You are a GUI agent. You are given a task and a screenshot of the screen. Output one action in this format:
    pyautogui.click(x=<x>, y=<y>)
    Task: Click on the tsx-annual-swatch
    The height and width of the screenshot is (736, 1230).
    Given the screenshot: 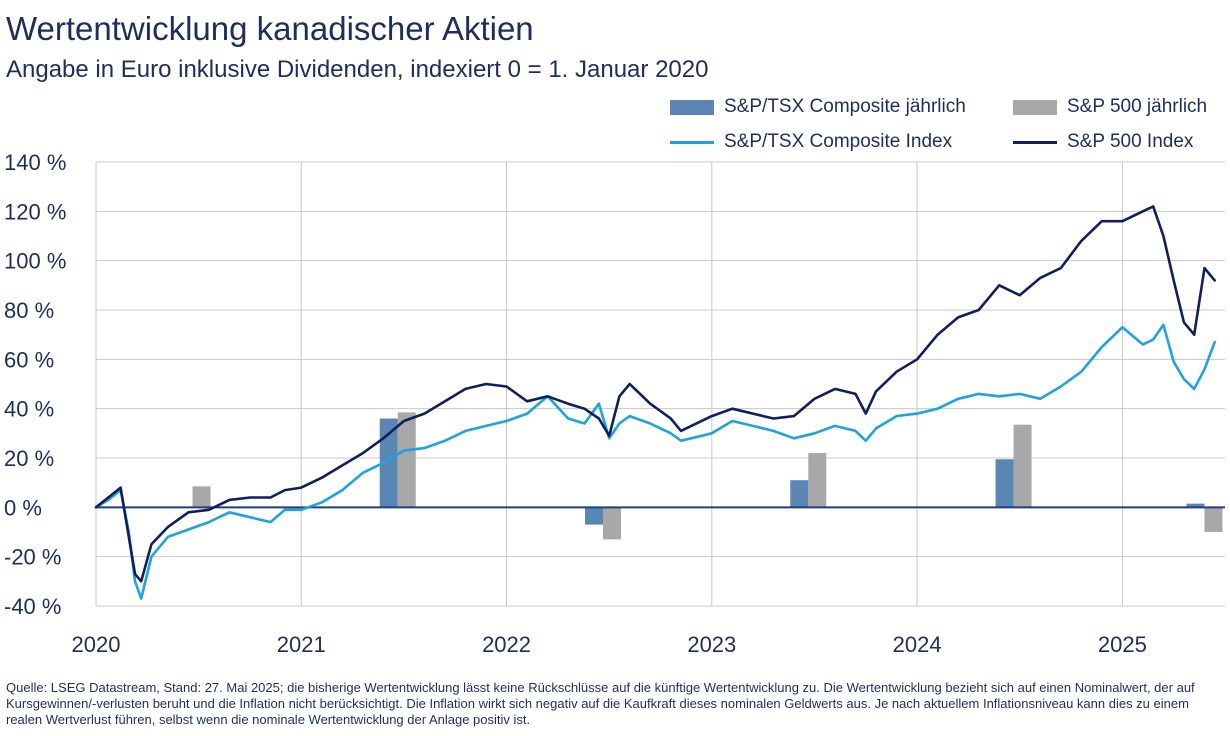 What is the action you would take?
    pyautogui.click(x=692, y=107)
    